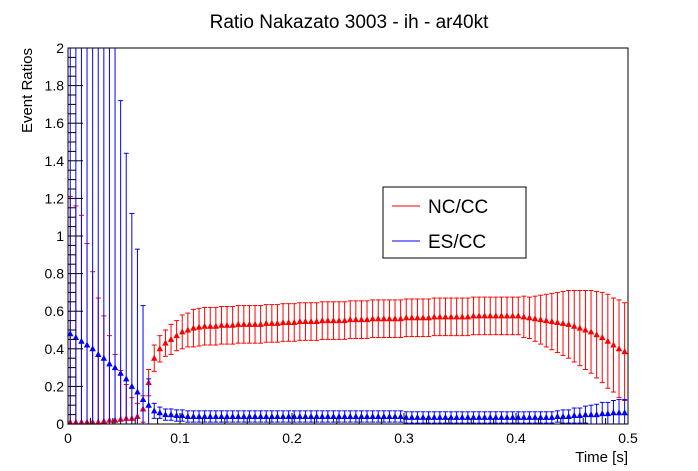 This screenshot has width=698, height=471. What do you see at coordinates (180, 438) in the screenshot?
I see `x-tick-label: 0.1` at bounding box center [180, 438].